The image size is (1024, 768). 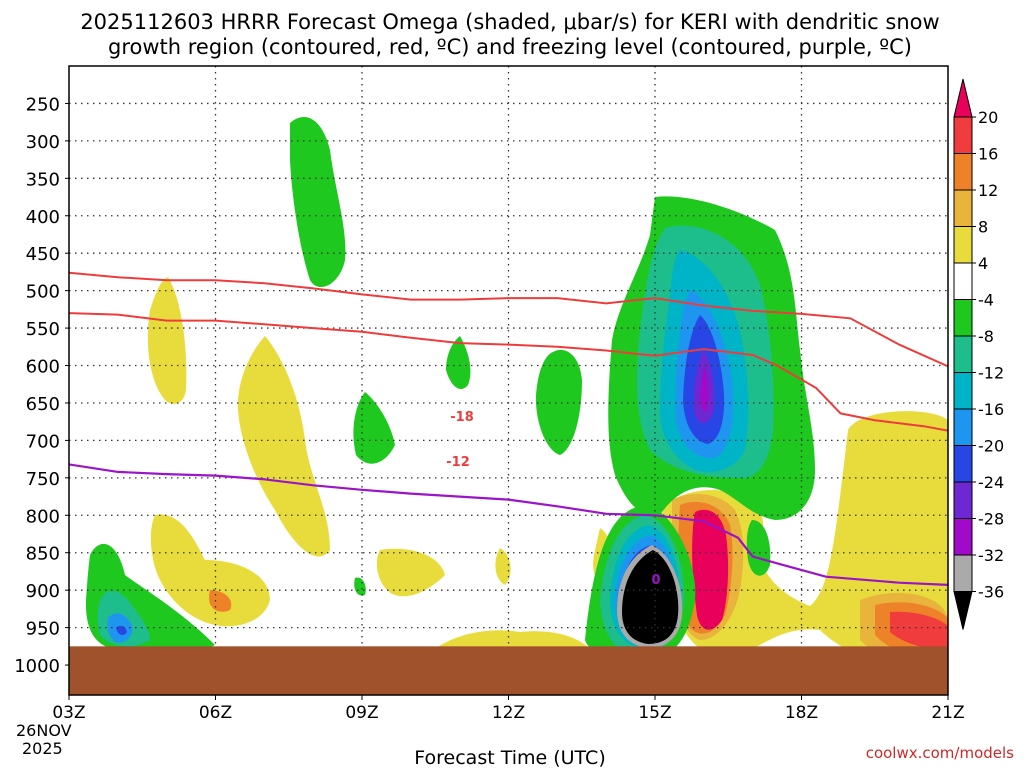 What do you see at coordinates (508, 670) in the screenshot?
I see `ground-surface` at bounding box center [508, 670].